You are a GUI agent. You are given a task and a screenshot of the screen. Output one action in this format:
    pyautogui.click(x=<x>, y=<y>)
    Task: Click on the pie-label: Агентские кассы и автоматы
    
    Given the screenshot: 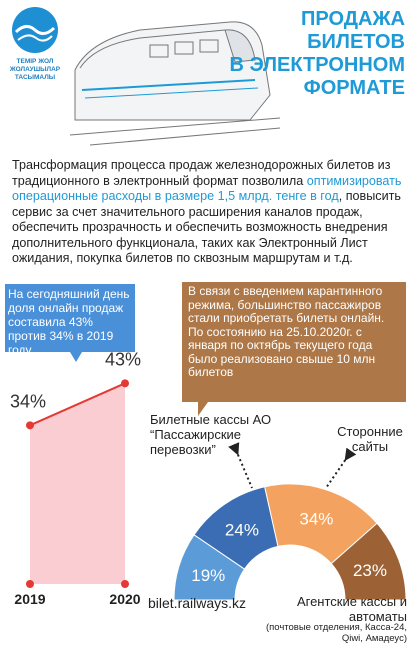 What is the action you would take?
    pyautogui.click(x=351, y=609)
    